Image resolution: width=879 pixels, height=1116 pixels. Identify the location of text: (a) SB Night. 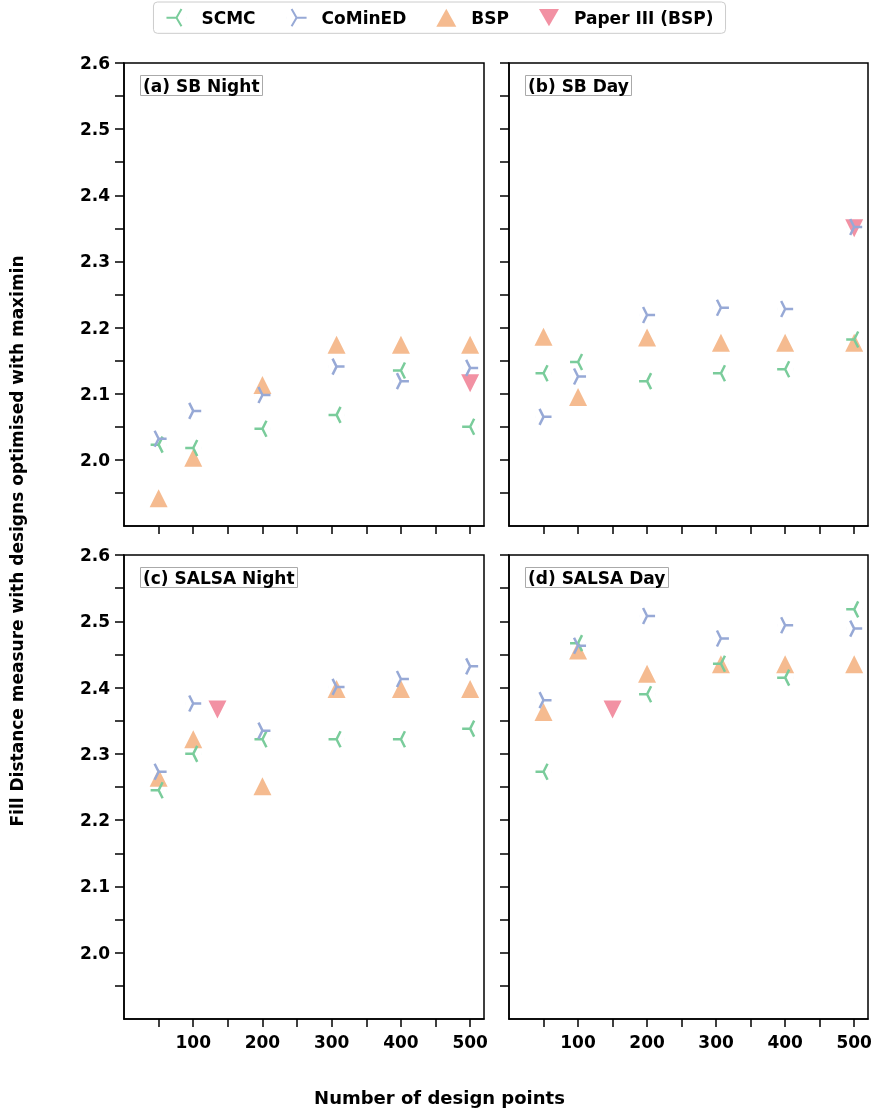
(201, 85).